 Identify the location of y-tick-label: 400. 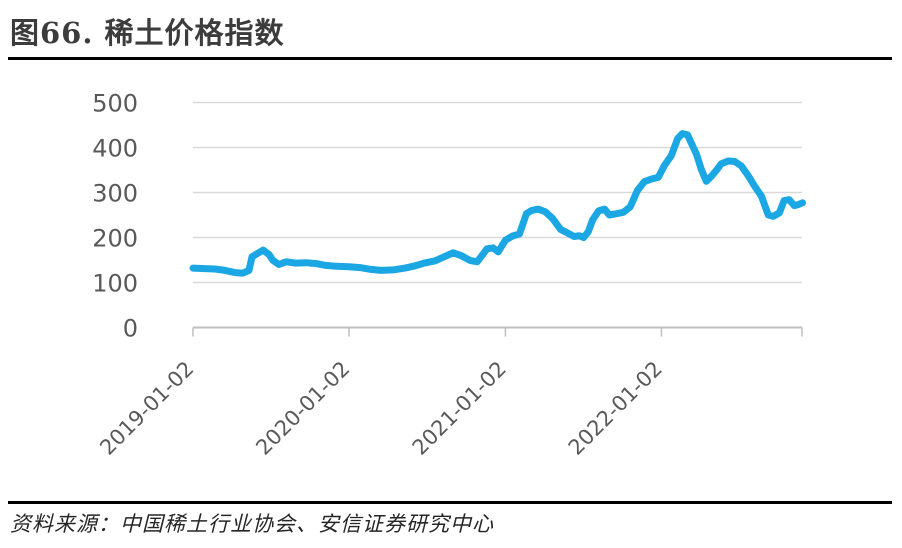
(115, 149).